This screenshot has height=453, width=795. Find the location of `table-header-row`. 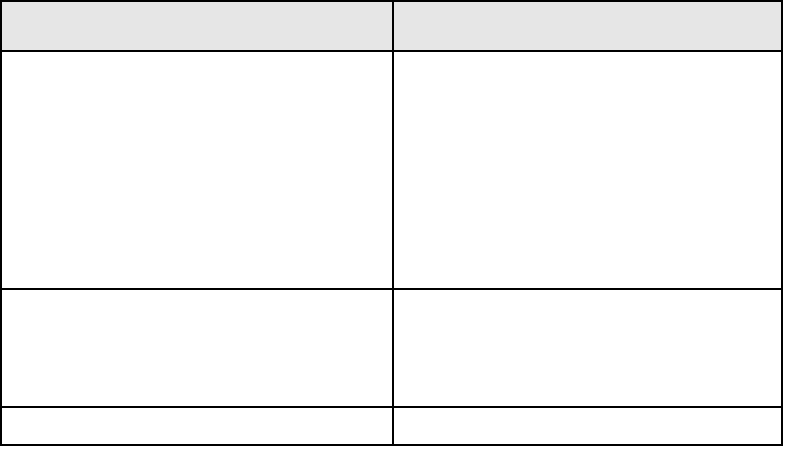

table-header-row is located at coordinates (391, 26).